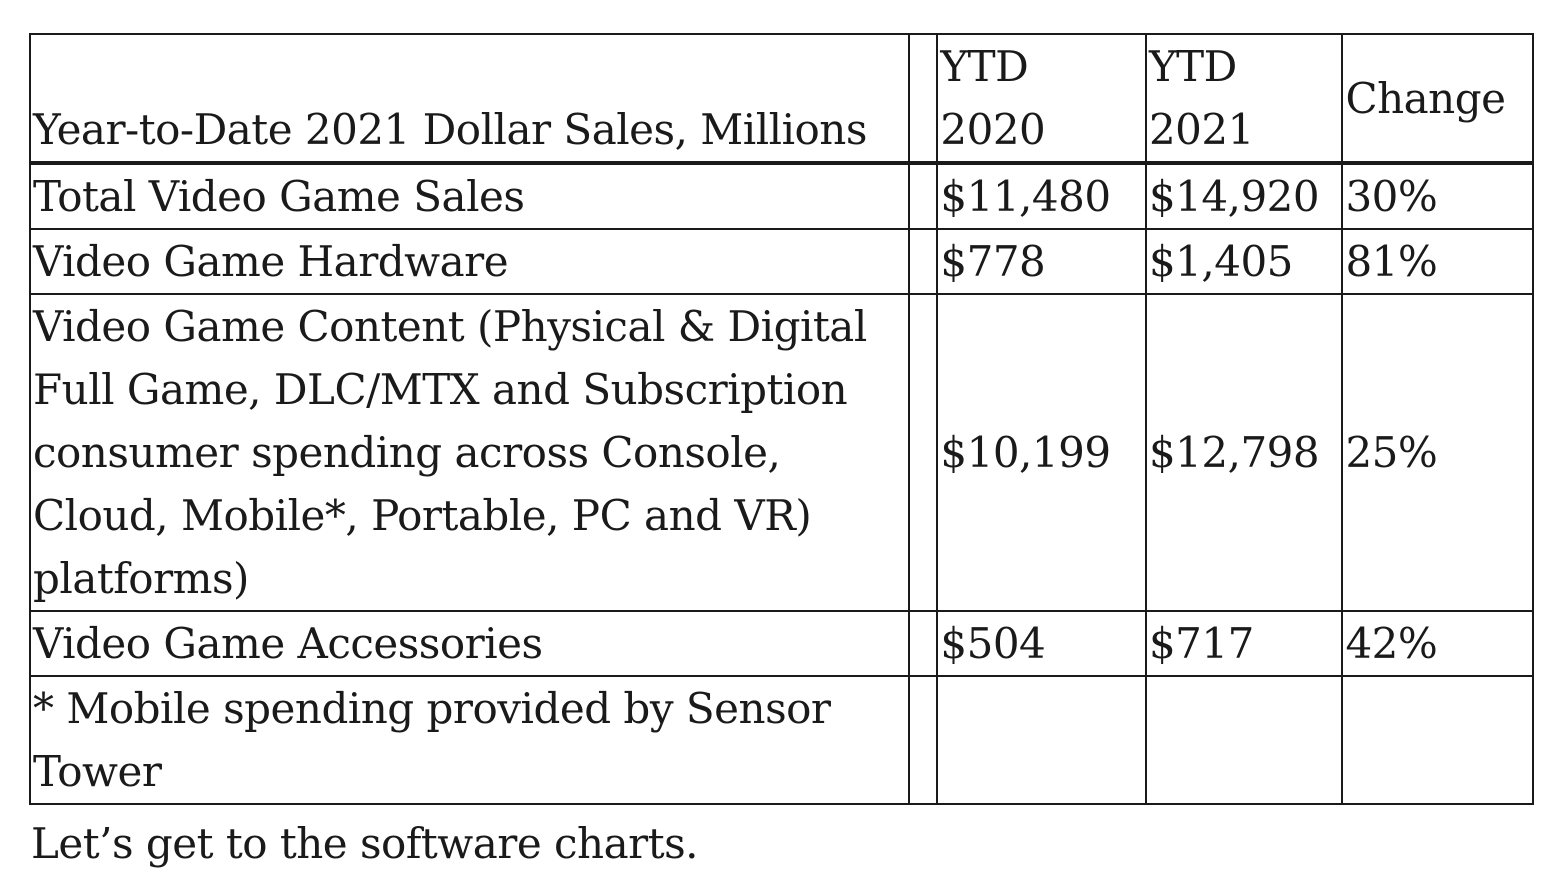 The image size is (1567, 888). I want to click on row-ytd-2020: $778, so click(1041, 261).